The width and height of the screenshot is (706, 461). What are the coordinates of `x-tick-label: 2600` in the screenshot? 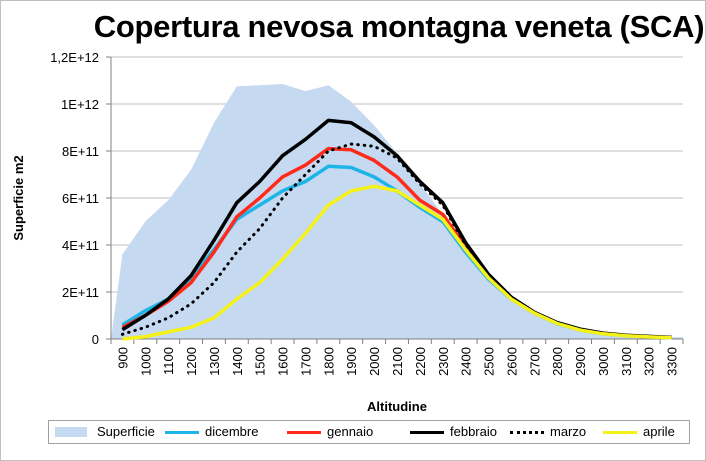 It's located at (511, 361).